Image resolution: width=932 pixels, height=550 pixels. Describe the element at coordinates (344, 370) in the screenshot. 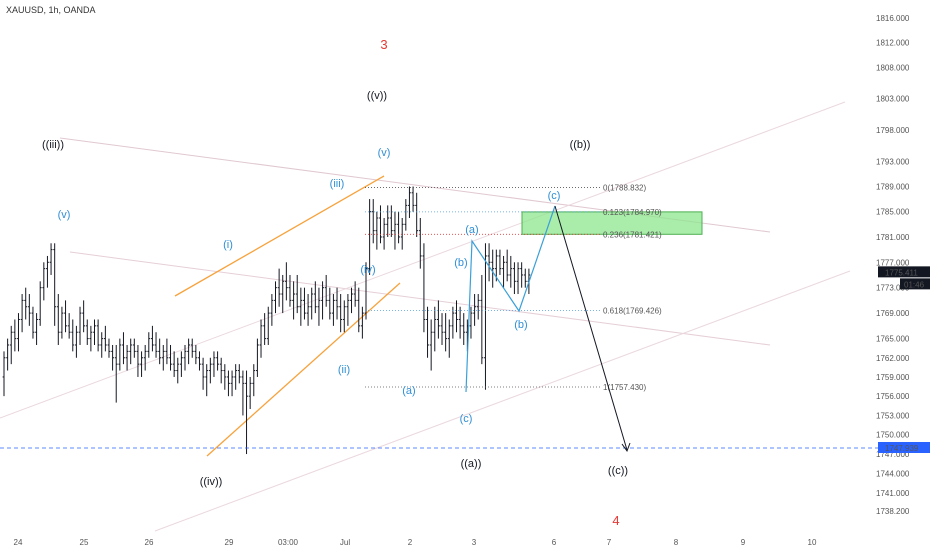

I see `wave-label: (ii)` at that location.